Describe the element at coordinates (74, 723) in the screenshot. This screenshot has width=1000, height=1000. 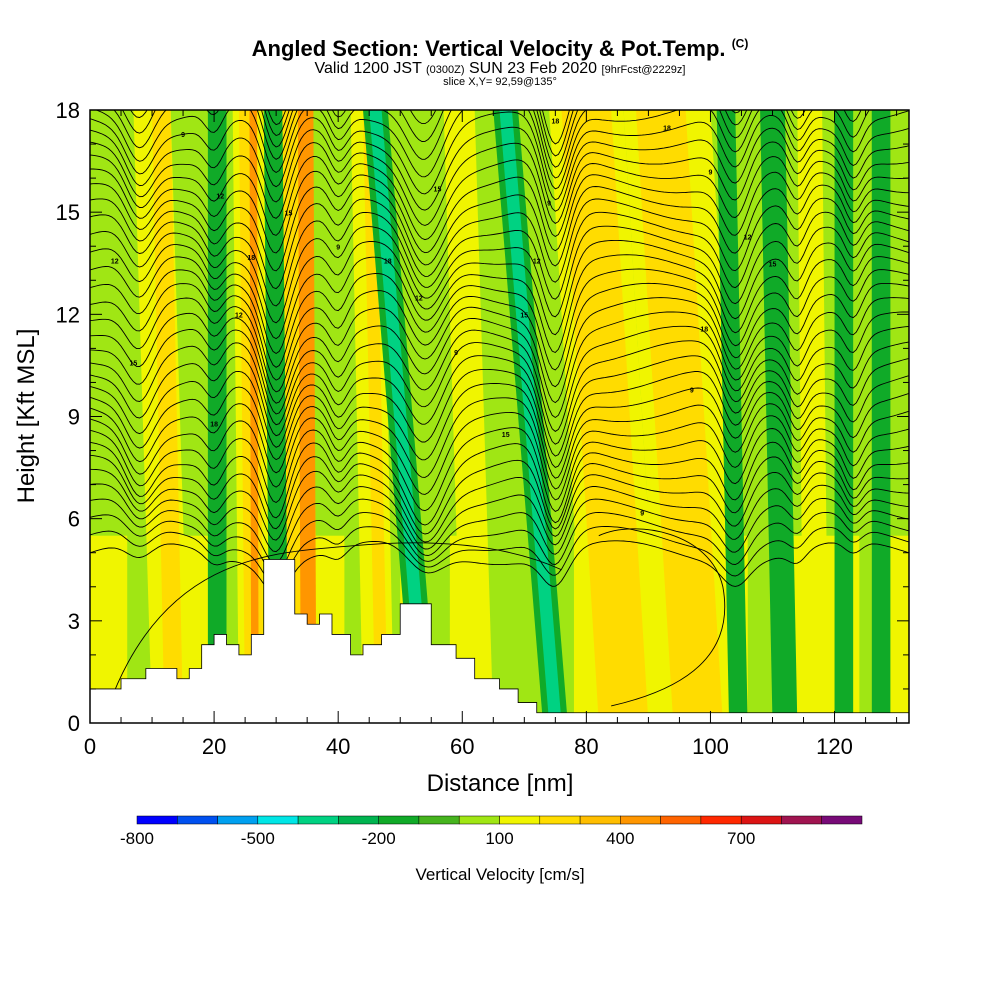
I see `y-tick-label: 0` at that location.